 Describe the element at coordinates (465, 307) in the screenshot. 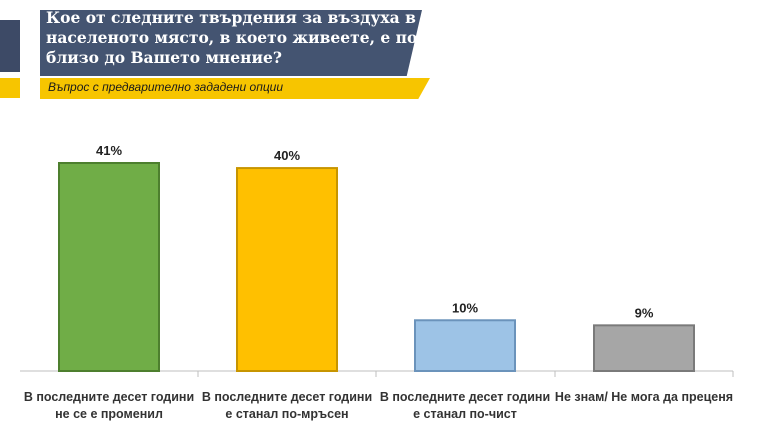

I see `bar-value-label: 10%` at that location.